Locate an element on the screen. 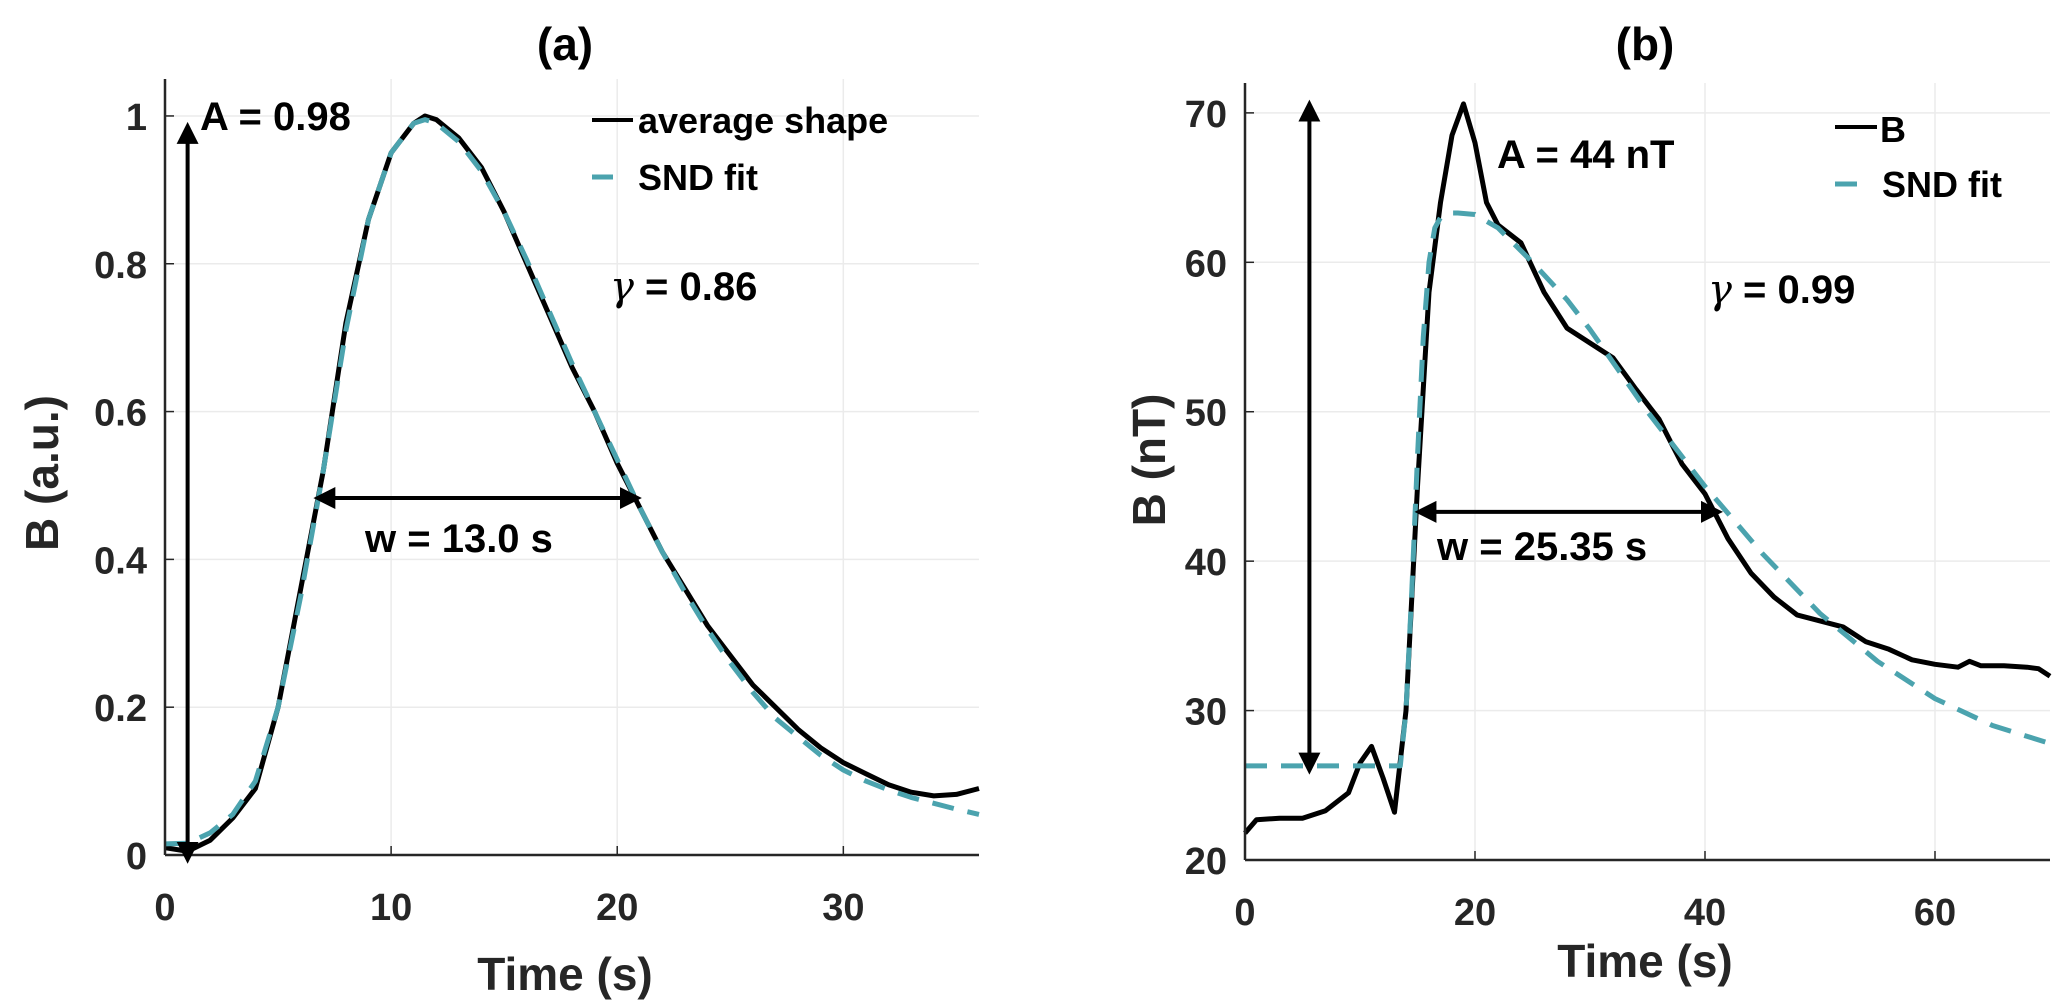  width-label: w = 13.0 s is located at coordinates (458, 539).